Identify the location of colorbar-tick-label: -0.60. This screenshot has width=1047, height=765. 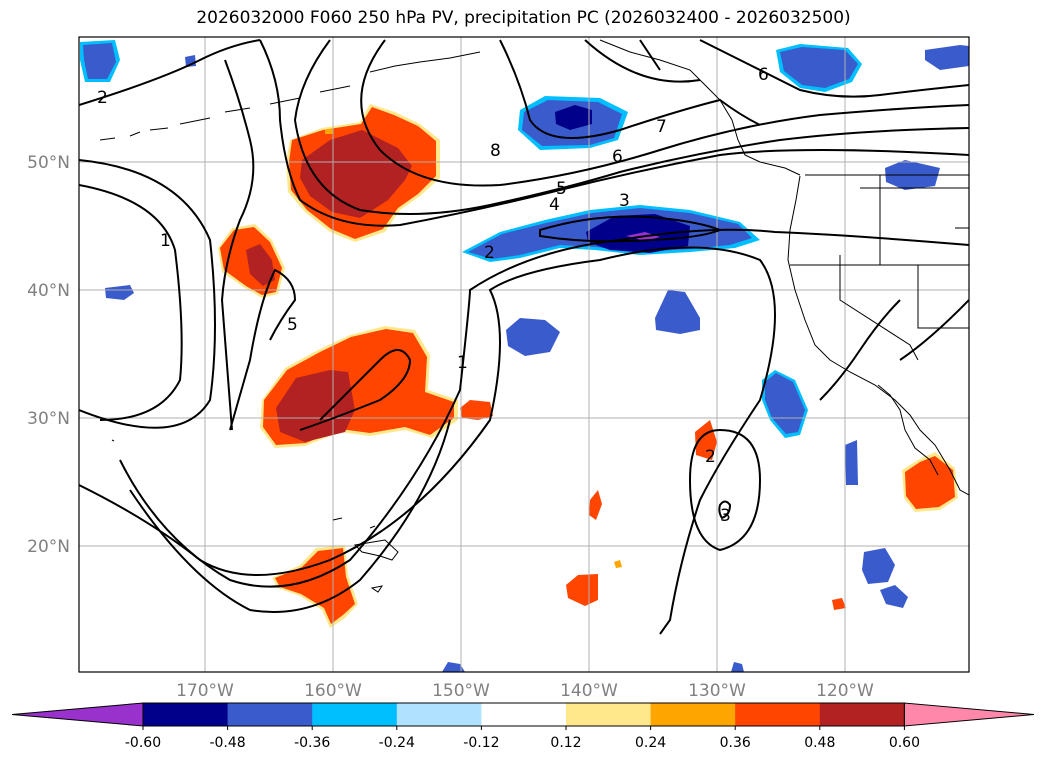
(143, 743).